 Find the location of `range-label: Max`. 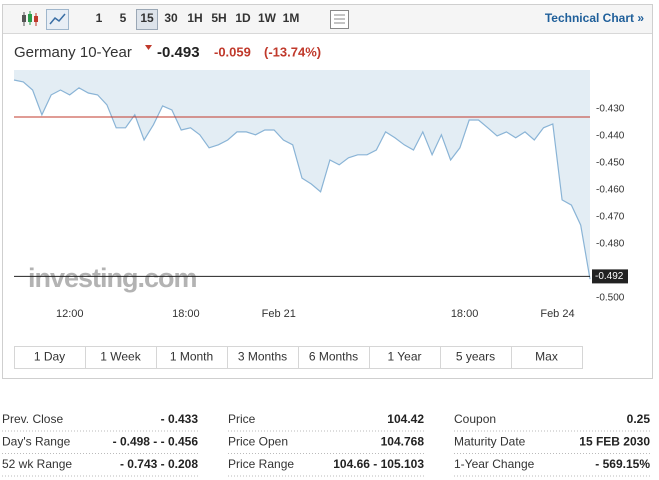

range-label: Max is located at coordinates (546, 357).